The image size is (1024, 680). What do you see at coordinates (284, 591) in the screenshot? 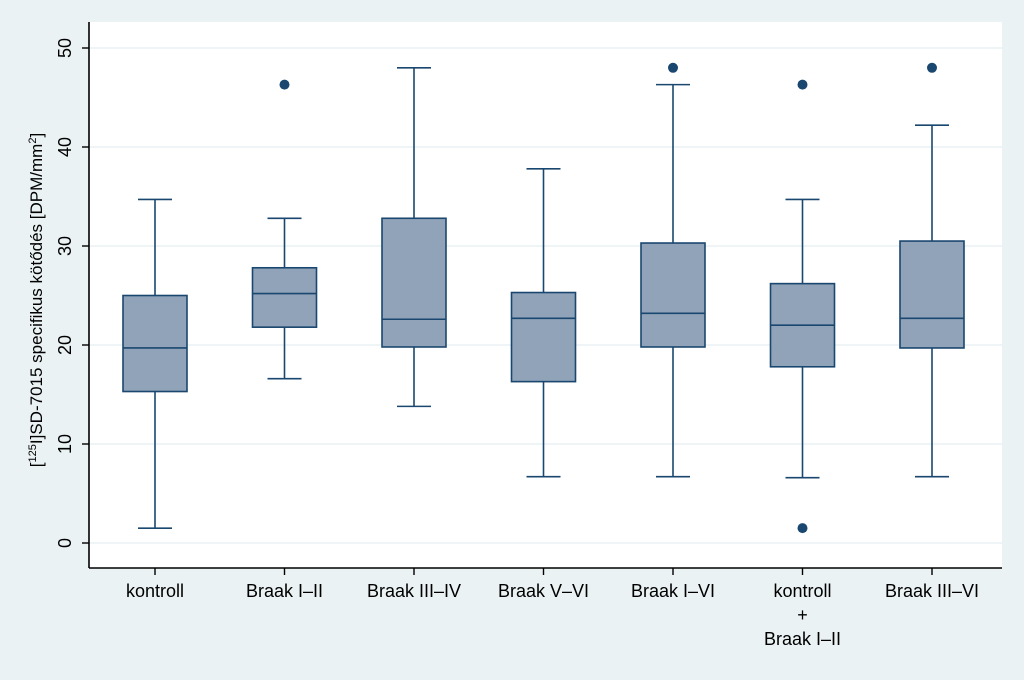
I see `x-tick-label: Braak I–II` at bounding box center [284, 591].